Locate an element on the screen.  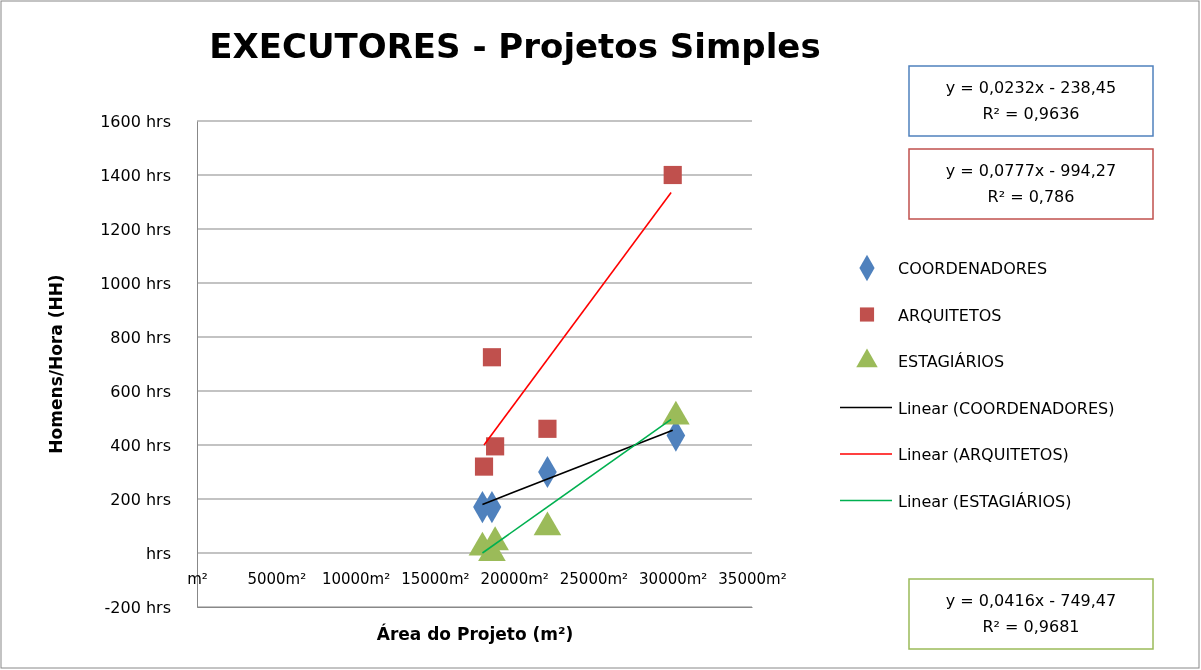
y-axis-title: Homens/Hora (HH) is located at coordinates (56, 364).